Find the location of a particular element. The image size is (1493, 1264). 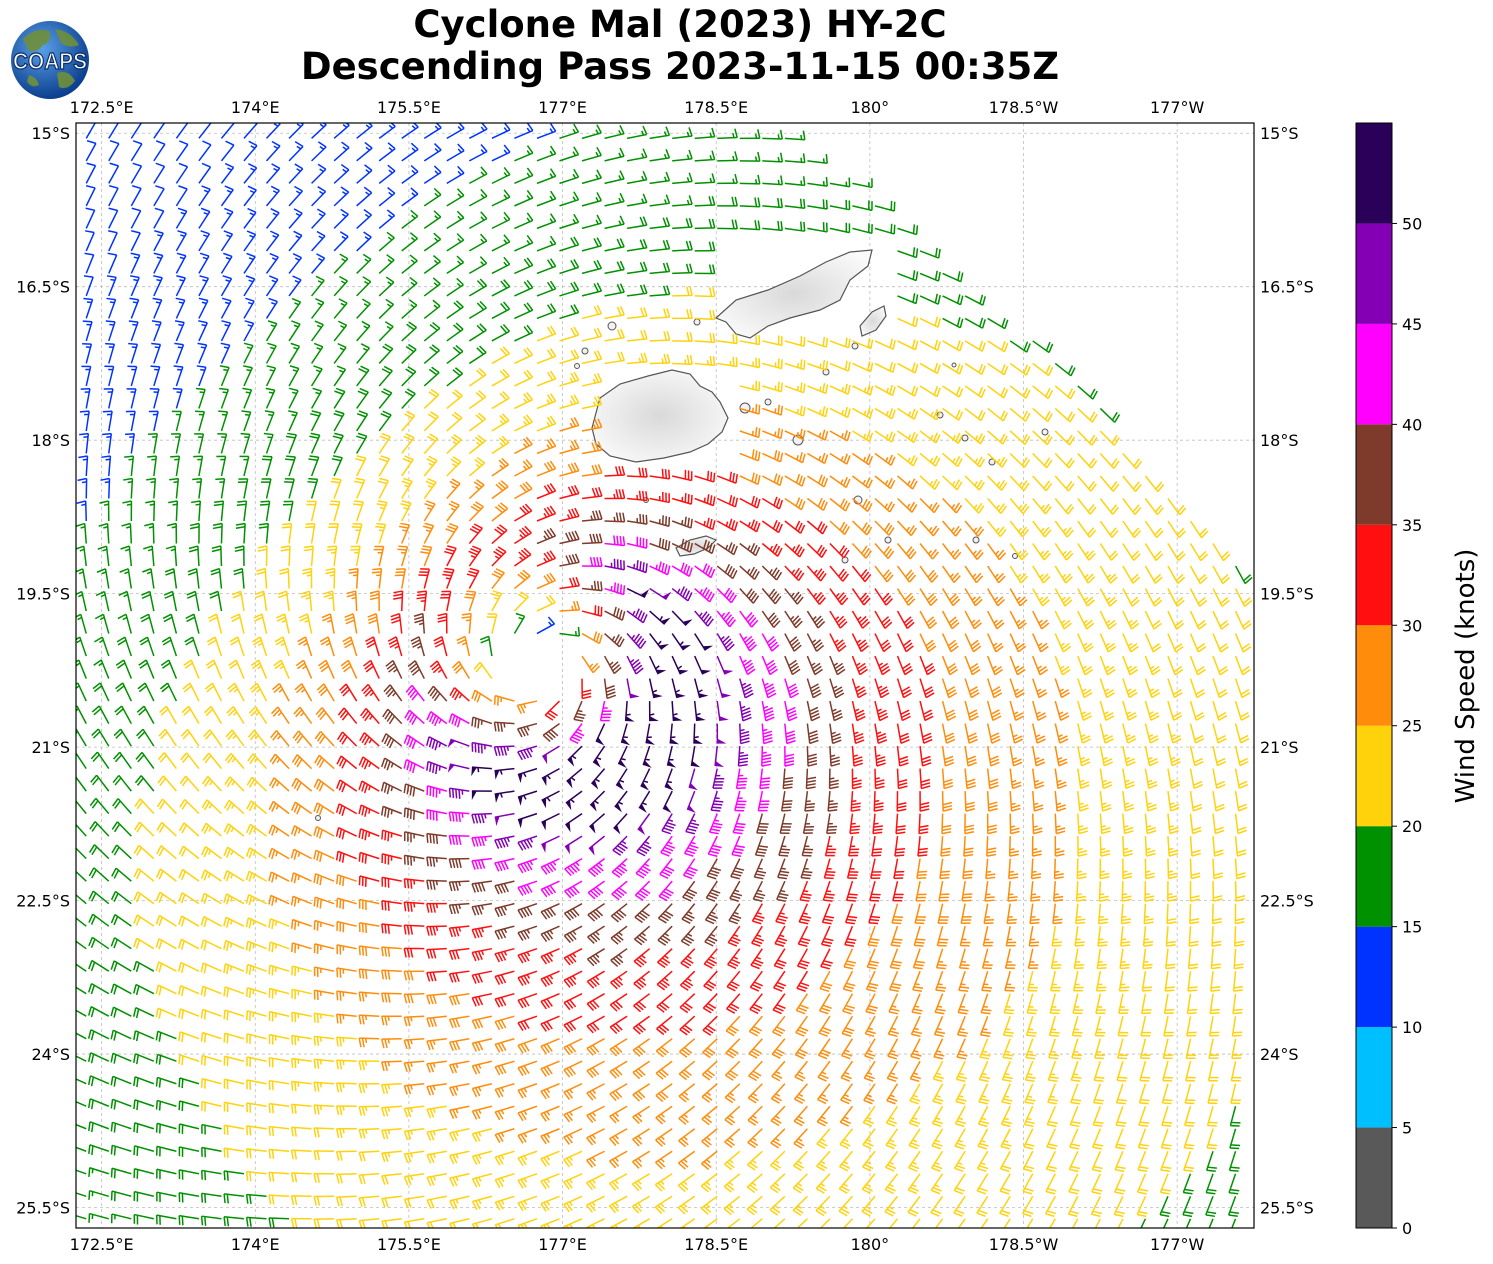

colorbar-segment is located at coordinates (1374, 876).